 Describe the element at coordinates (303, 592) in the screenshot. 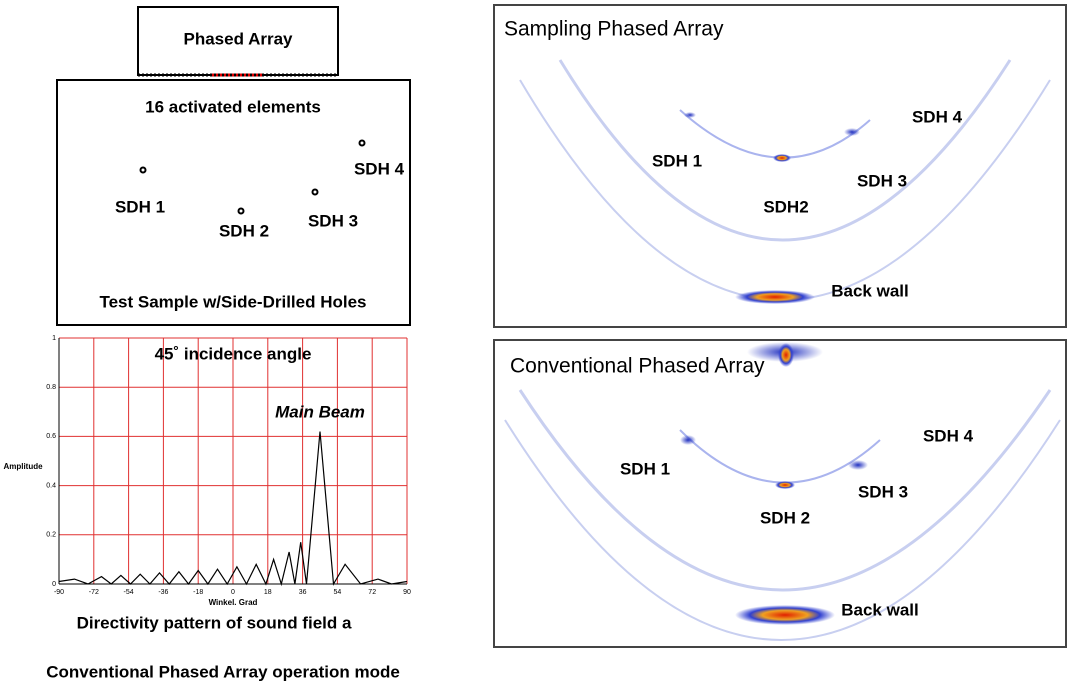

I see `x-tick-label: 36` at that location.